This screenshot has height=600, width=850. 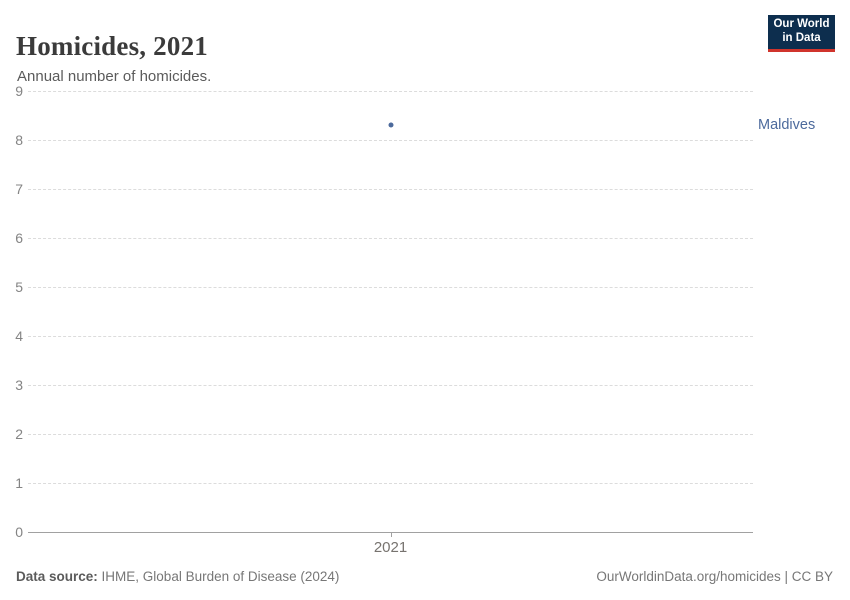 I want to click on license-link: OurWorldinData.org/homicides | CC BY, so click(x=714, y=576).